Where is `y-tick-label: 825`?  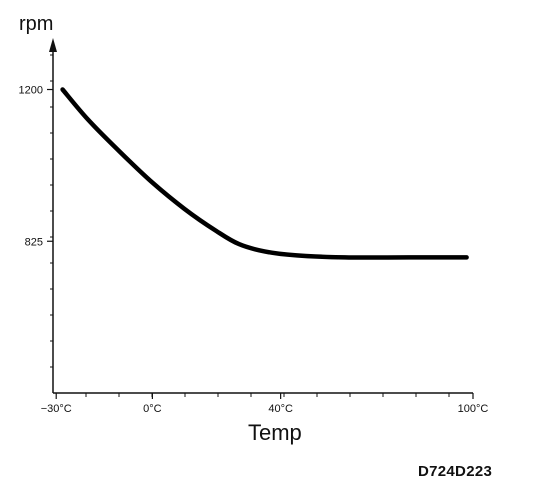 y-tick-label: 825 is located at coordinates (34, 242).